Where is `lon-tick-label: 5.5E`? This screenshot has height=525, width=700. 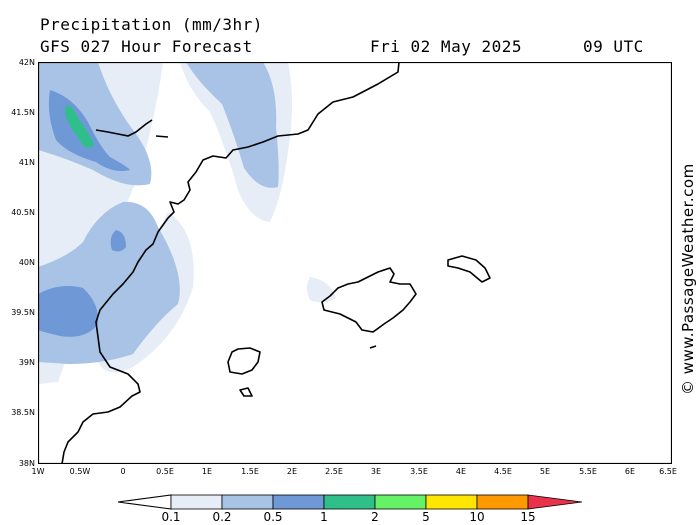
lon-tick-label: 5.5E is located at coordinates (588, 471).